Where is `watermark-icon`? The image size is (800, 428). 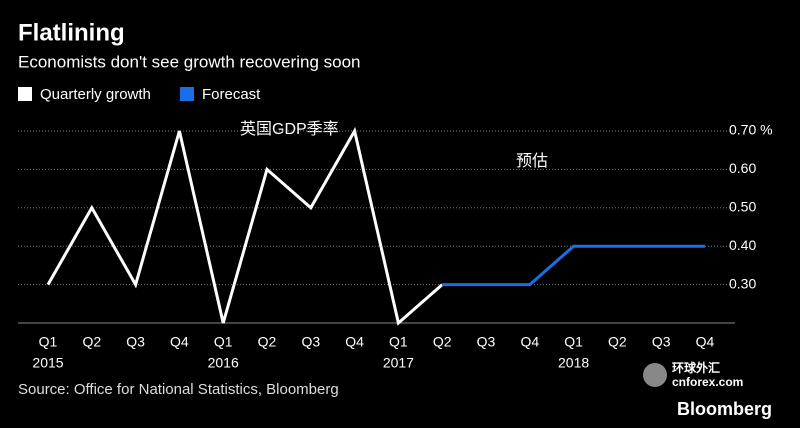 watermark-icon is located at coordinates (655, 375).